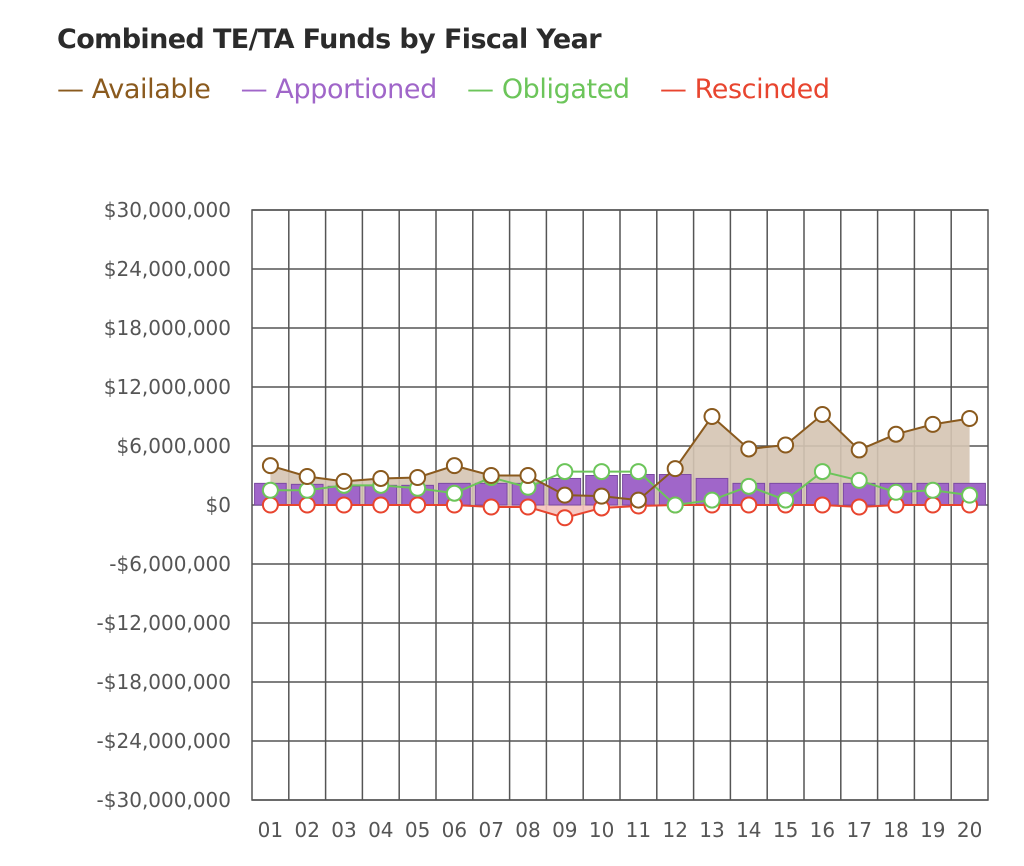  I want to click on x-tick-label: 09, so click(564, 830).